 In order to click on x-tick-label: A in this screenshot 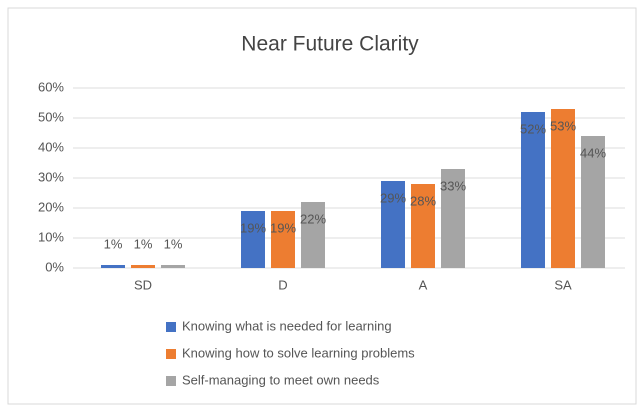, I will do `click(423, 284)`.